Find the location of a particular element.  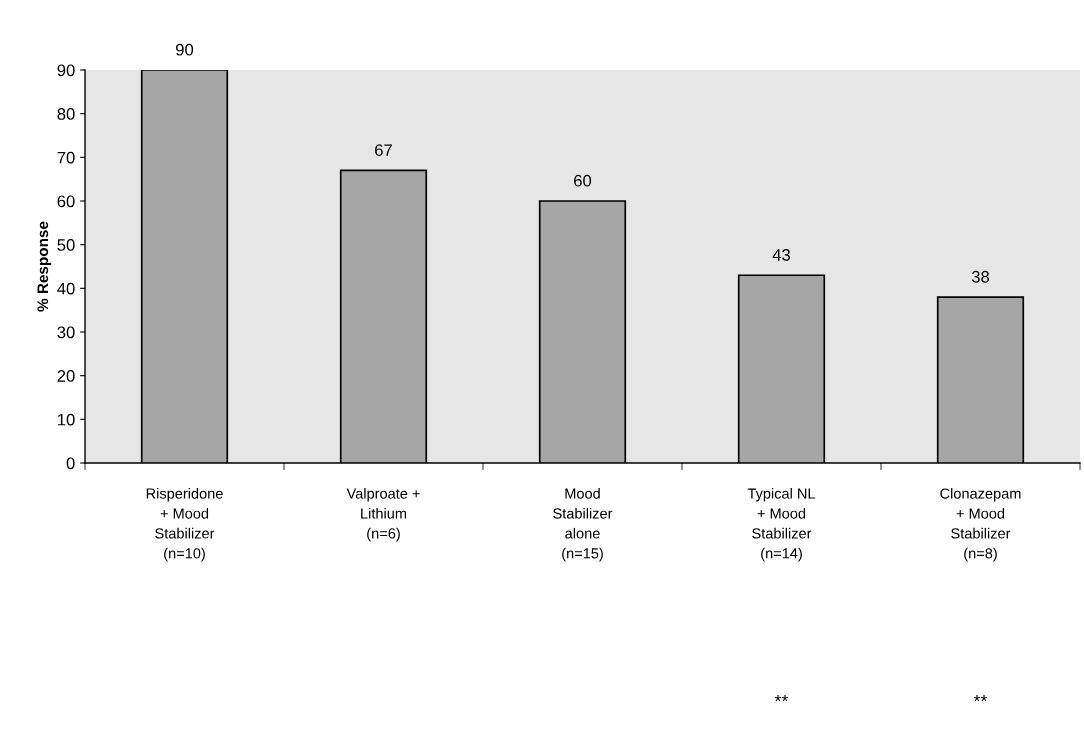

data-label: 67 is located at coordinates (383, 150).